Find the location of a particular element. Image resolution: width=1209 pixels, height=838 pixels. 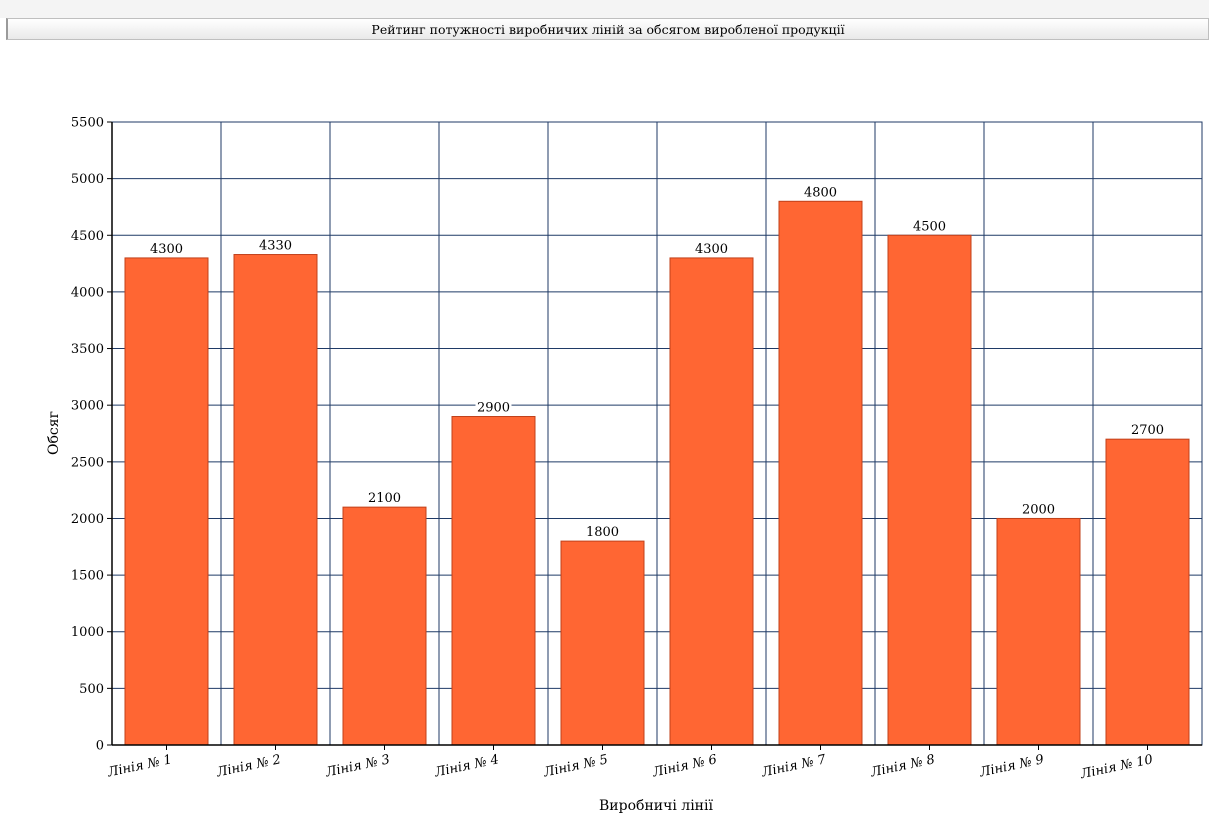

y-tick-label: 4500 is located at coordinates (87, 236).